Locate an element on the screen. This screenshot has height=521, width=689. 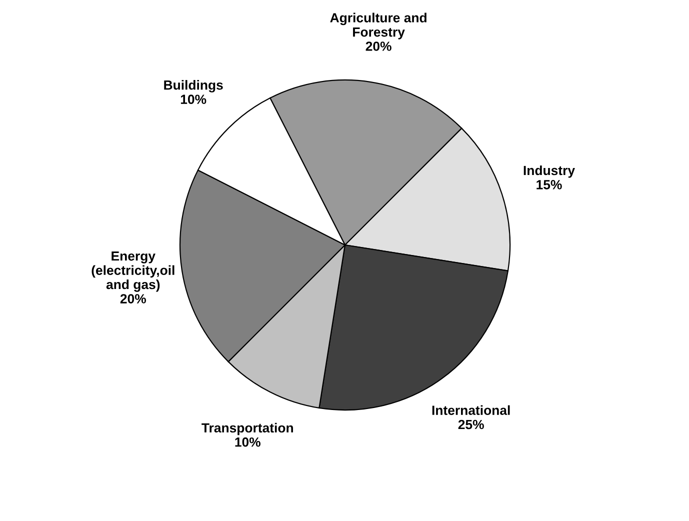
slice-label: Energy (electricity,oil and gas) is located at coordinates (133, 271).